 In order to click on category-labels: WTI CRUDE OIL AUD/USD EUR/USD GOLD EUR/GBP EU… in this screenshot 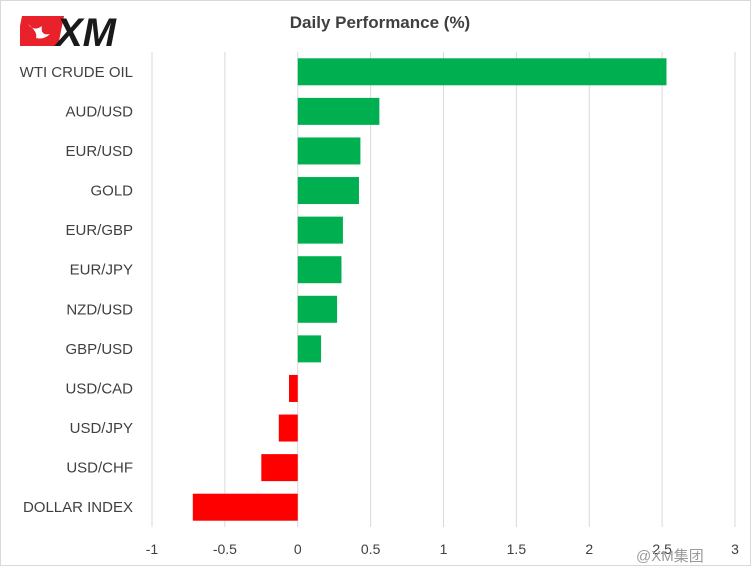, I will do `click(77, 290)`.